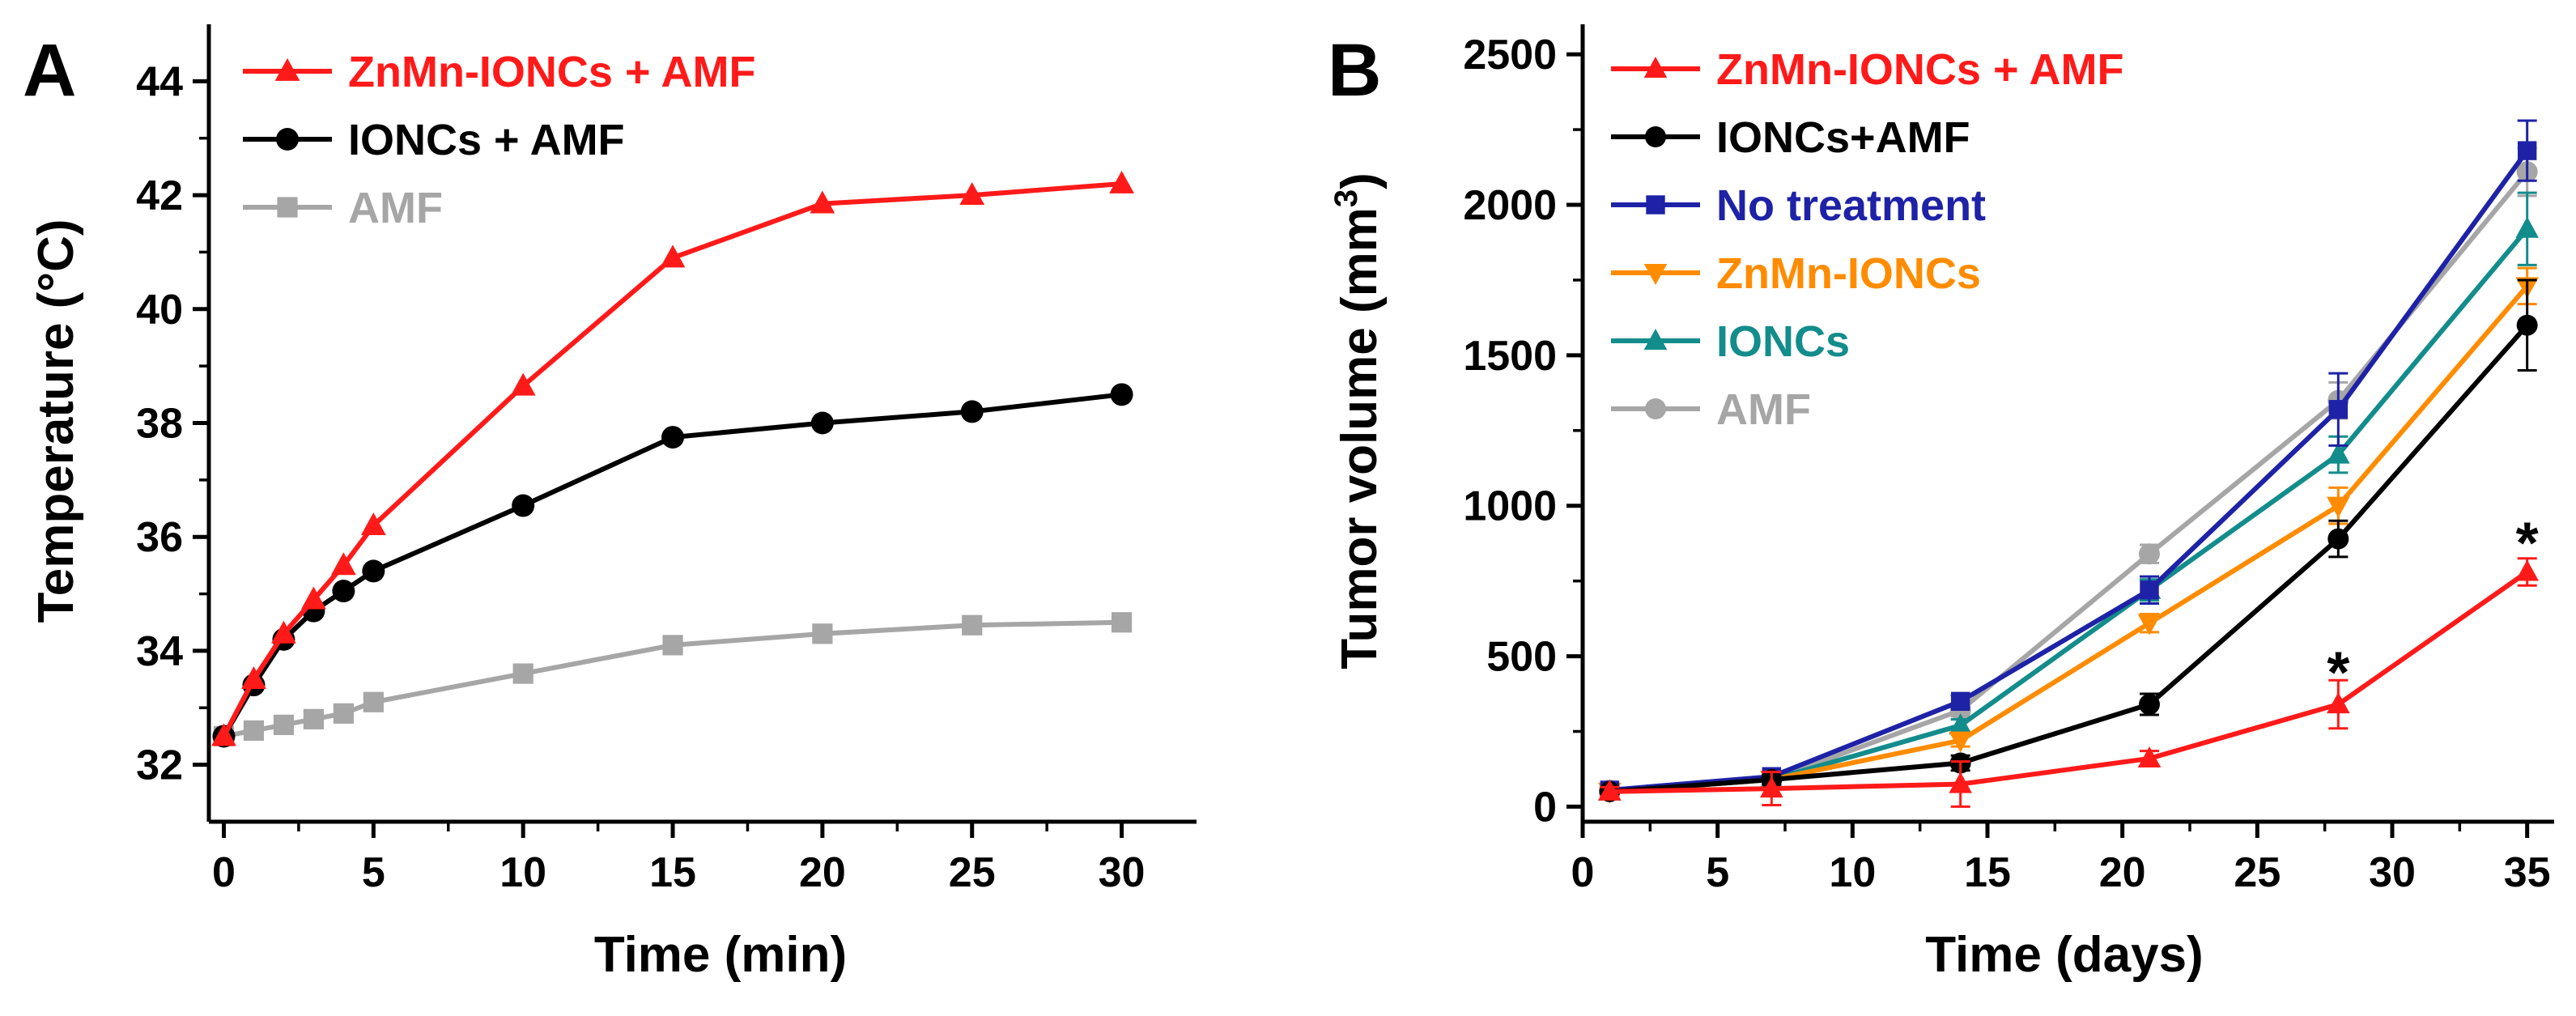  Describe the element at coordinates (2527, 872) in the screenshot. I see `panel-b-x-tick-label: 35` at that location.